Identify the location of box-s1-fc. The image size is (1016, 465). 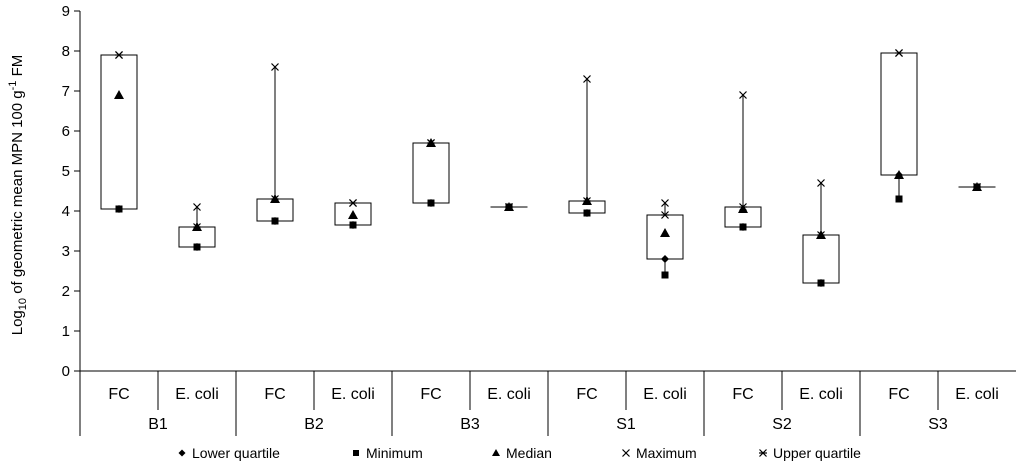
(587, 146).